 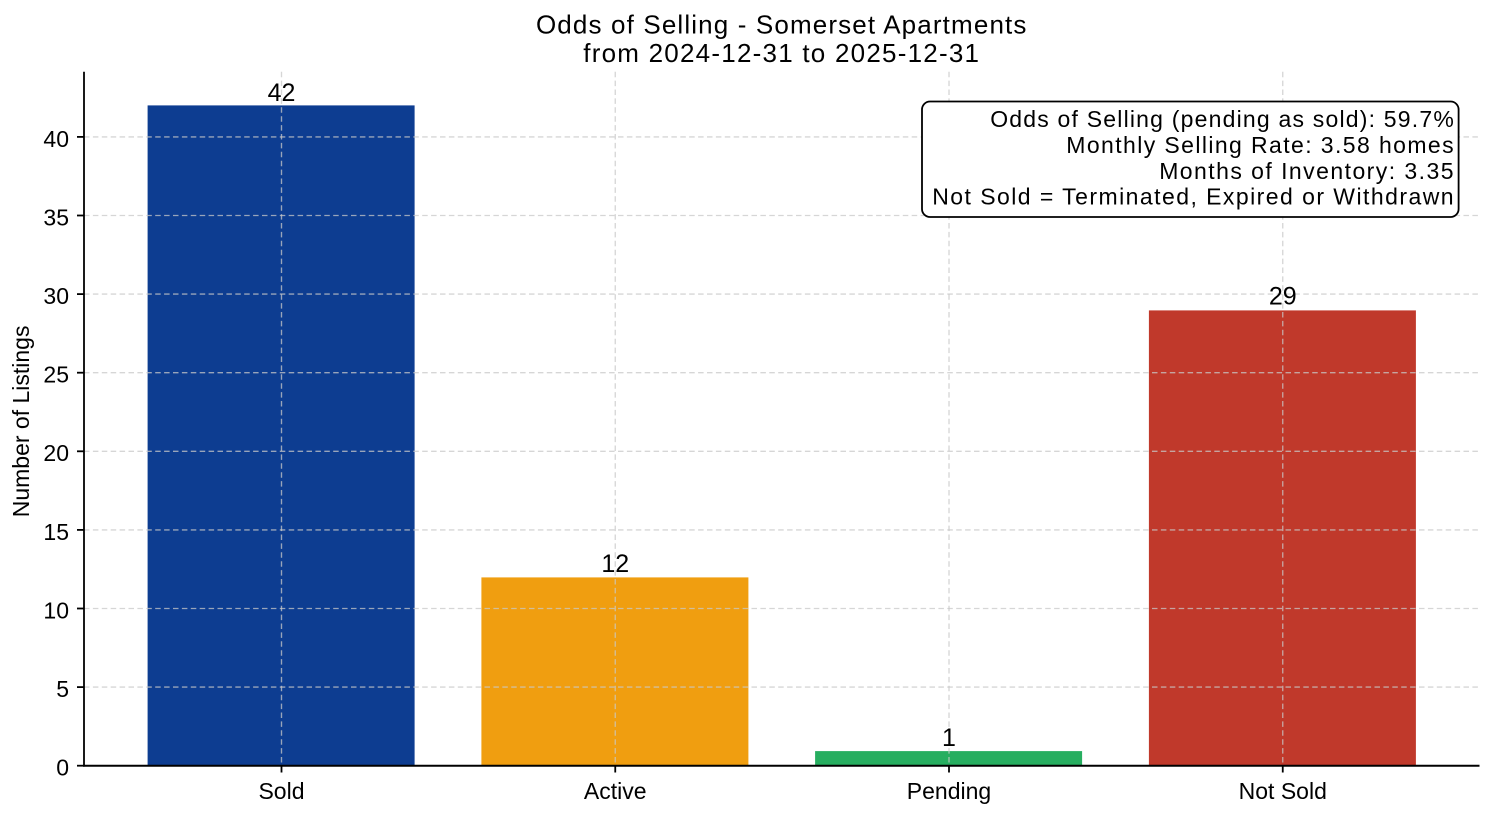 I want to click on svg-text: 1, so click(x=949, y=738).